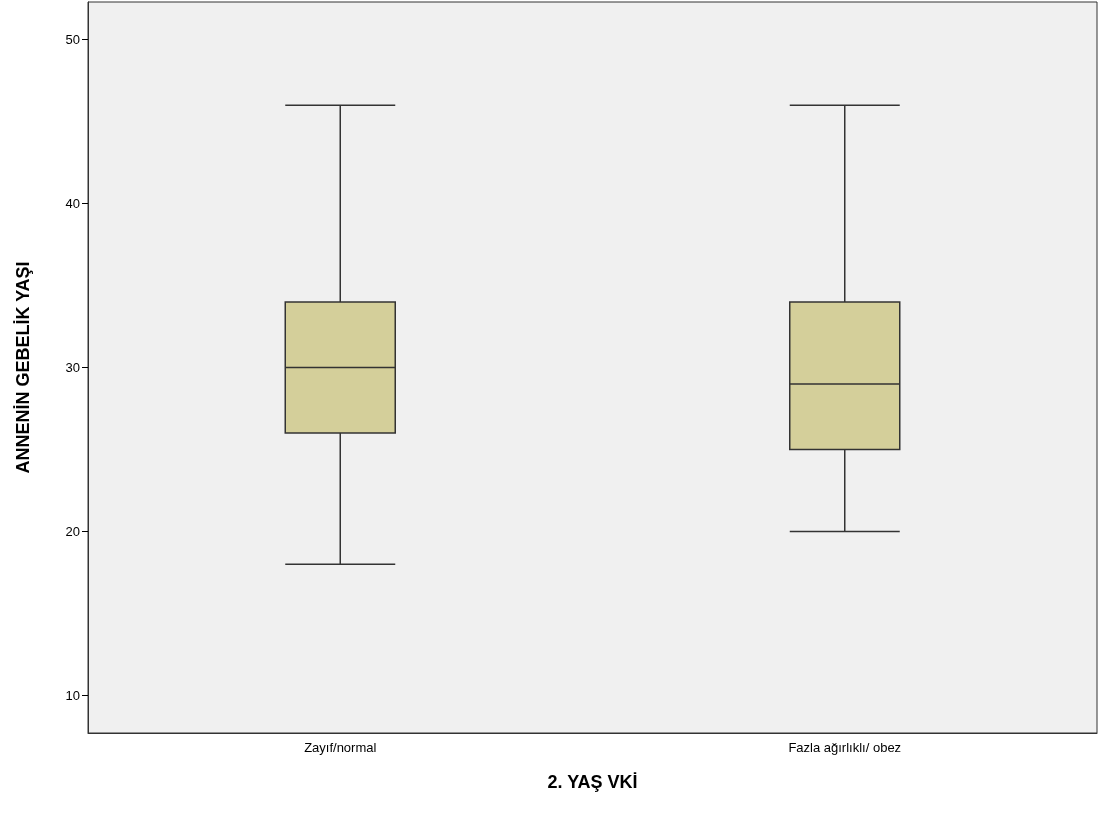  What do you see at coordinates (845, 747) in the screenshot?
I see `x-tick-label: Fazla ağırlıklı/ obez` at bounding box center [845, 747].